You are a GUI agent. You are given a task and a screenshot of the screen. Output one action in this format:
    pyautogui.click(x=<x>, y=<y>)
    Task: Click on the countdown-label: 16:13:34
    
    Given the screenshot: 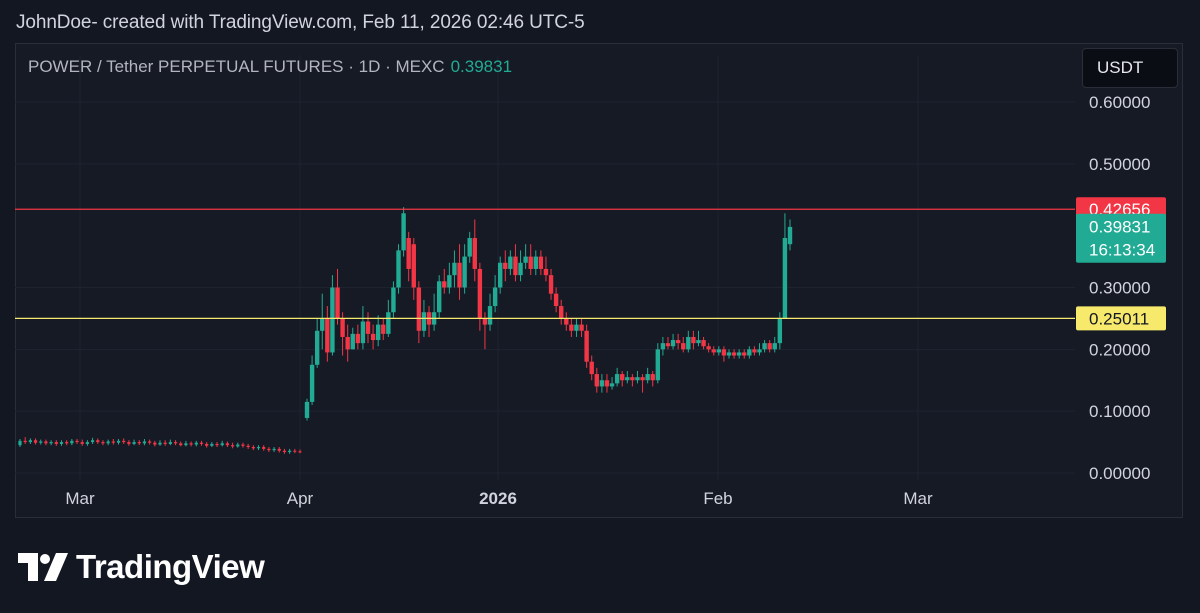 What is the action you would take?
    pyautogui.click(x=1122, y=250)
    